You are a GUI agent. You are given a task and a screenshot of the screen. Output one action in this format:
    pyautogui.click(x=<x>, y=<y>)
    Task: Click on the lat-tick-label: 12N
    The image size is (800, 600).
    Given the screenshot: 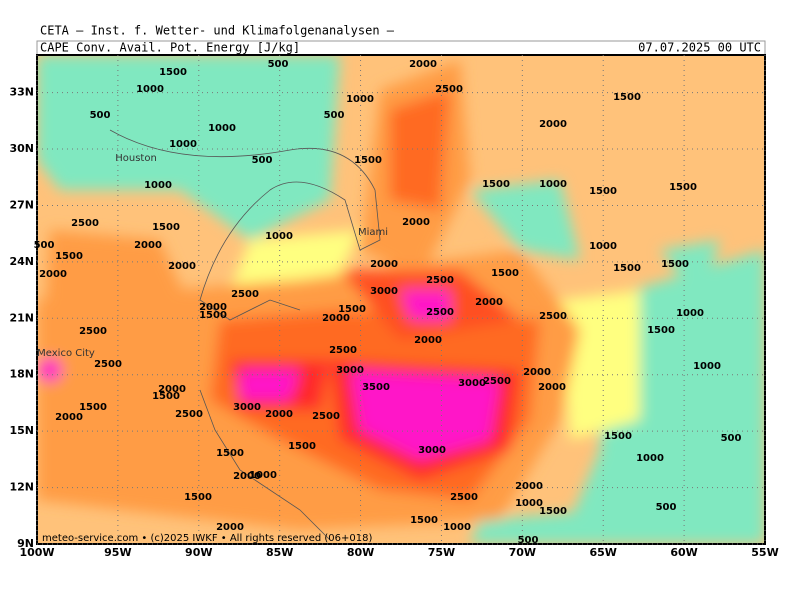 What is the action you would take?
    pyautogui.click(x=21, y=487)
    